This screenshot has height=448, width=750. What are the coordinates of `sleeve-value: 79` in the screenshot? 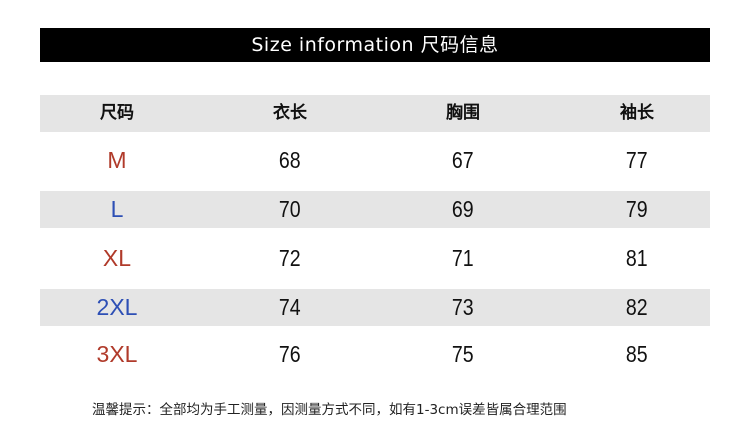 It's located at (637, 209).